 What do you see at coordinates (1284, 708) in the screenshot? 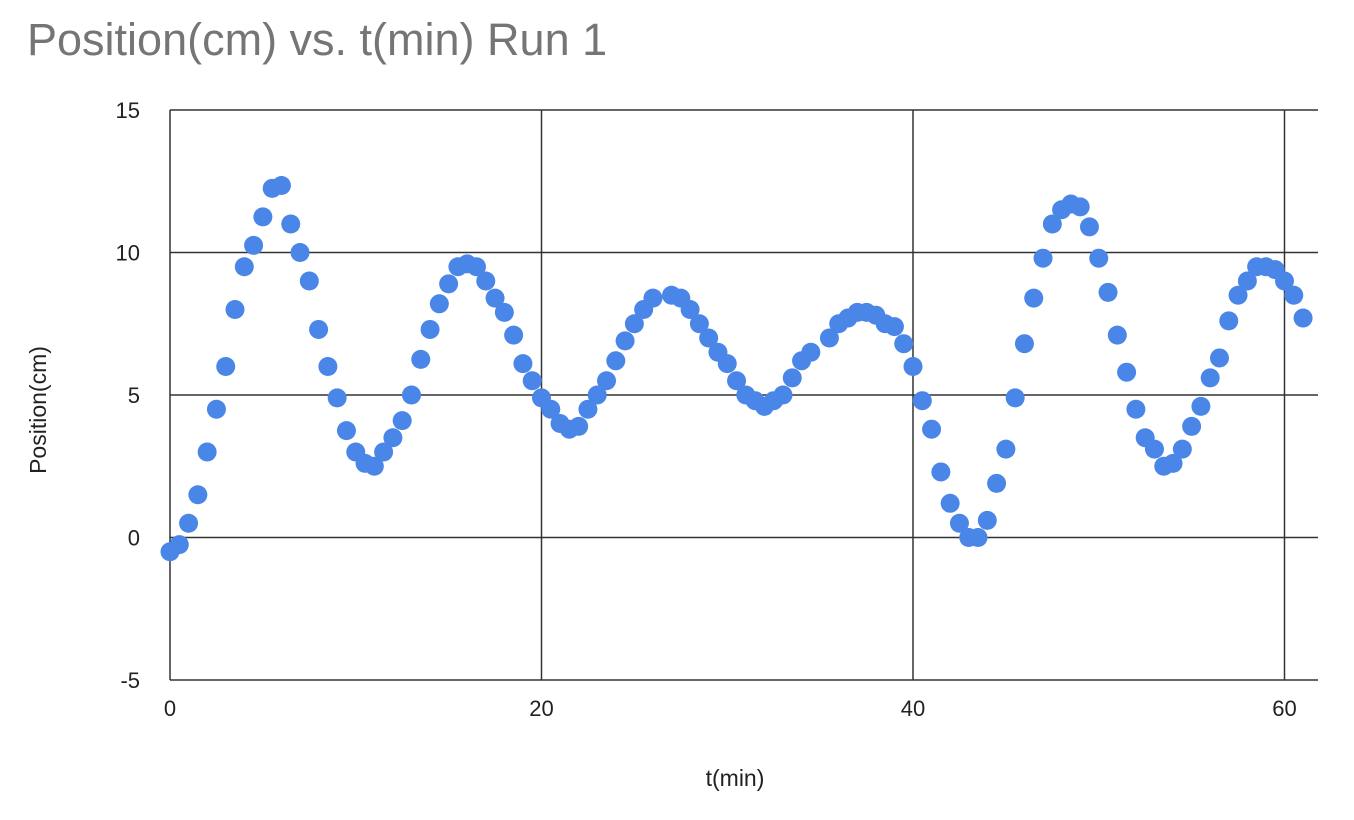
I see `x-tick-label: 60` at bounding box center [1284, 708].